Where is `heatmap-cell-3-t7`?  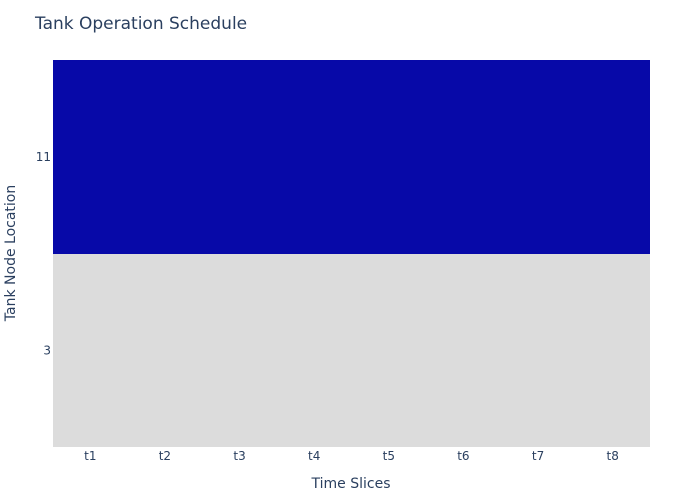
heatmap-cell-3-t7 is located at coordinates (538, 350).